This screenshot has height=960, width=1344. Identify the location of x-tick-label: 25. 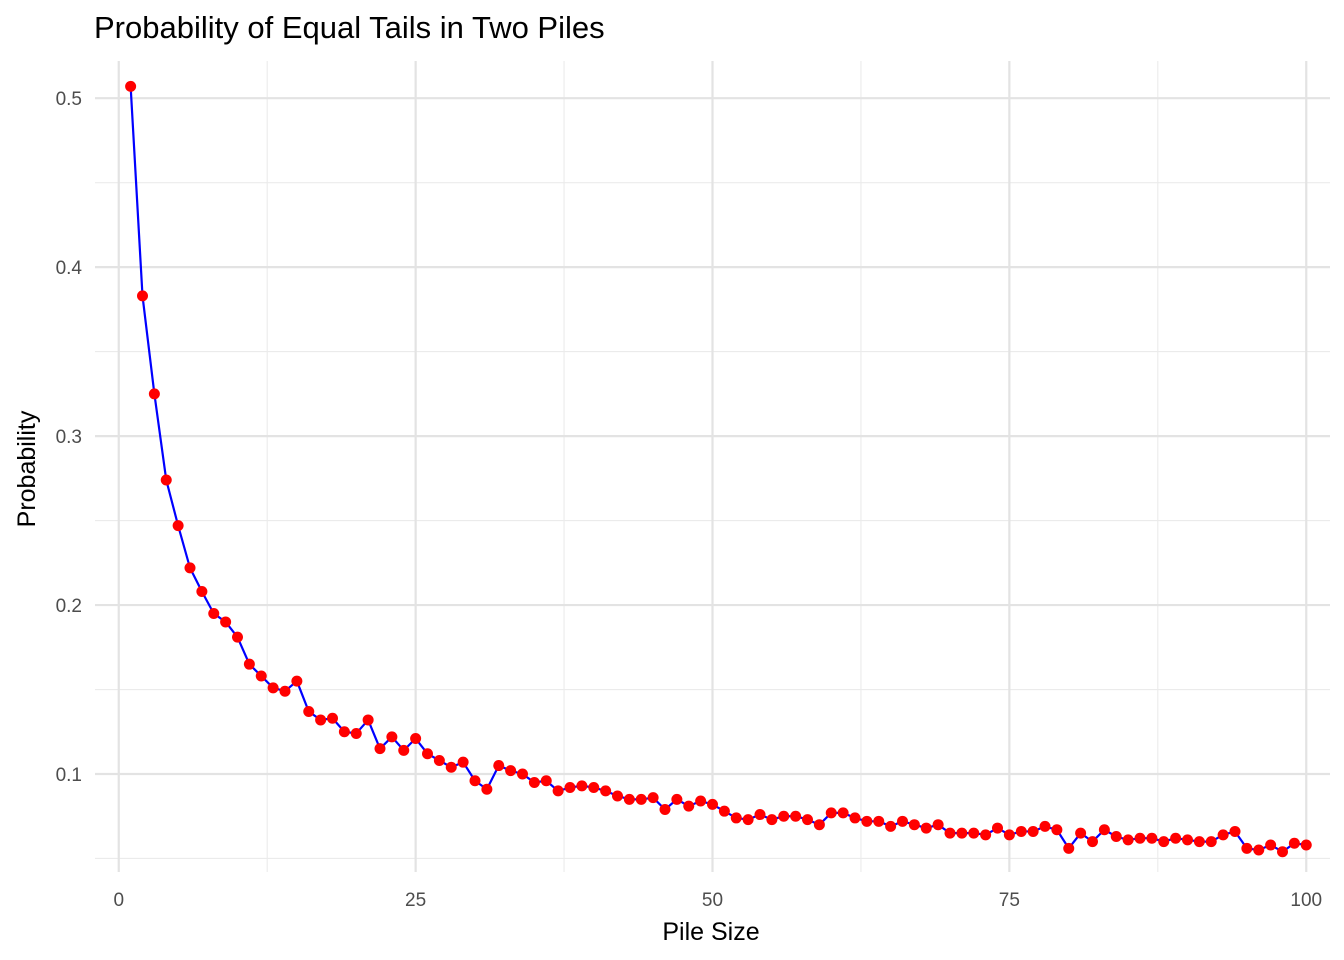
(415, 900).